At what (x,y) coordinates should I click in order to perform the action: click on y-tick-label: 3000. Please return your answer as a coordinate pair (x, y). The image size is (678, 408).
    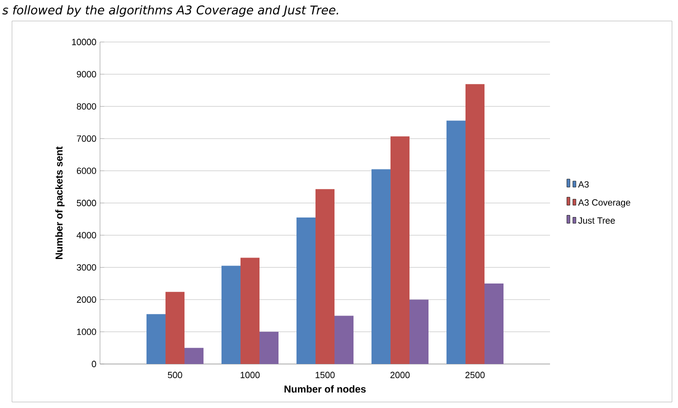
    Looking at the image, I should click on (86, 267).